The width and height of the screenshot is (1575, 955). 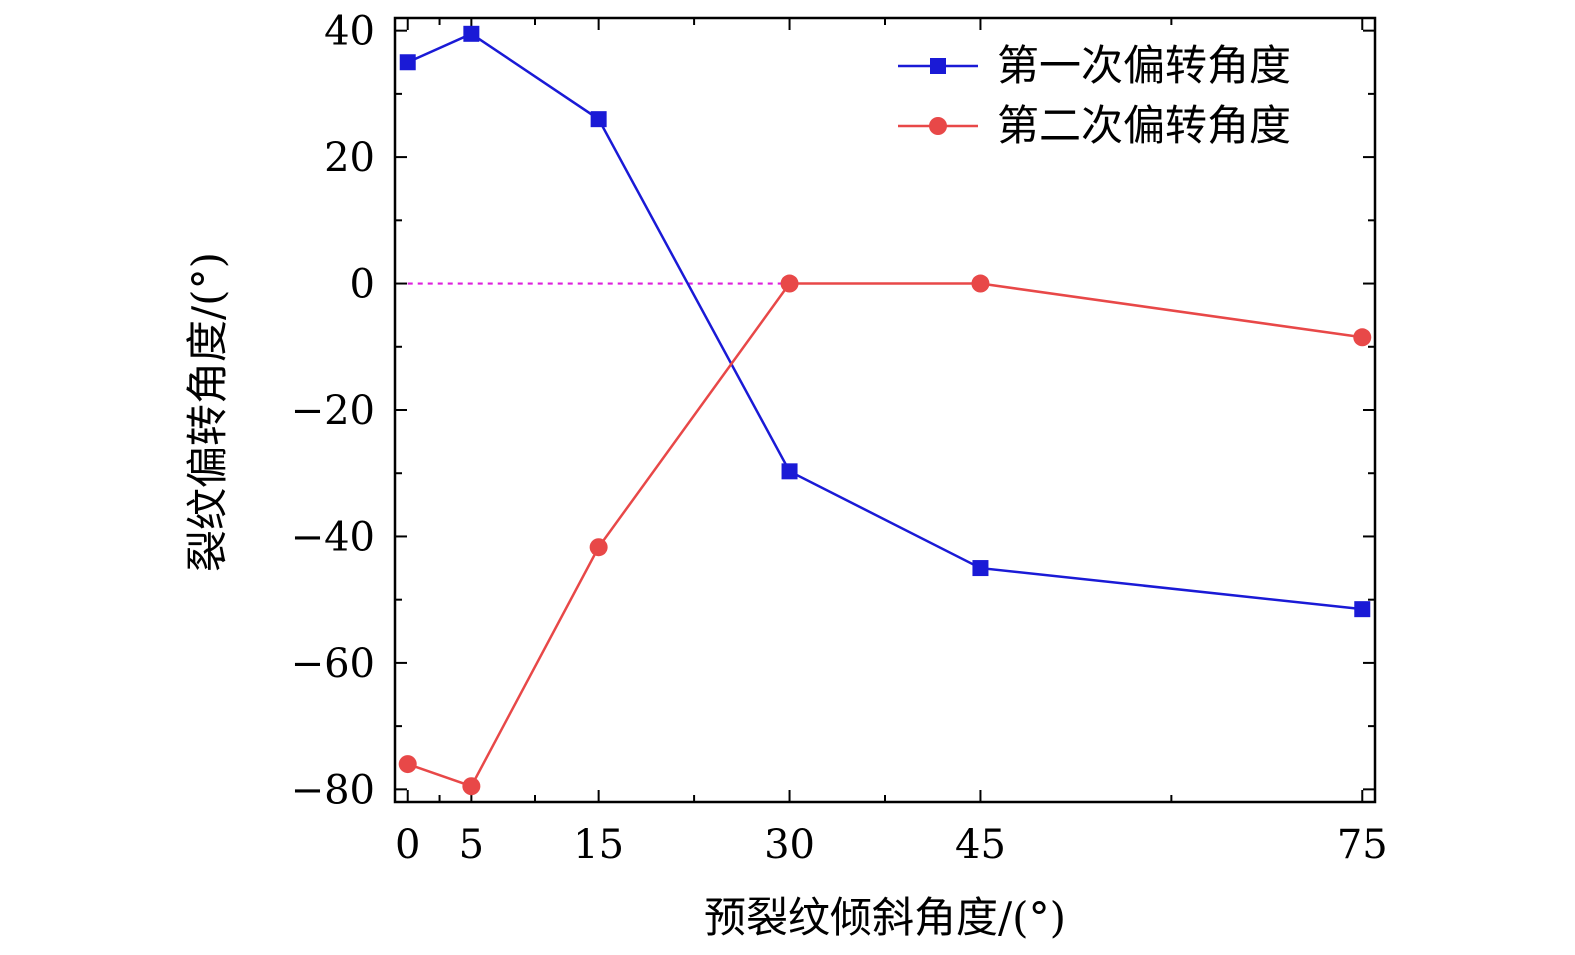 I want to click on y-tick-label: −40, so click(x=333, y=537).